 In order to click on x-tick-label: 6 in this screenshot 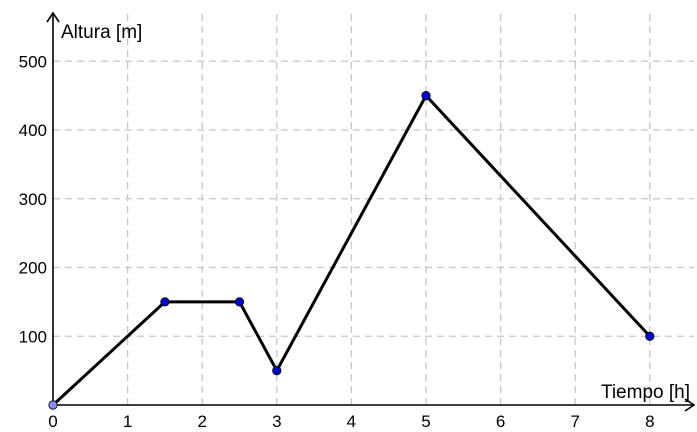, I will do `click(500, 421)`.